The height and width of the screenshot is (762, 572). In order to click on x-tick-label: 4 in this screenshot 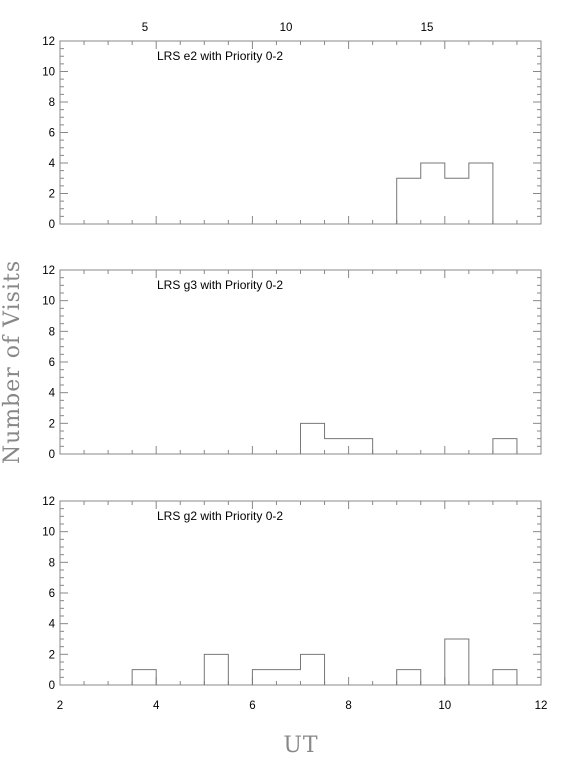, I will do `click(156, 706)`.